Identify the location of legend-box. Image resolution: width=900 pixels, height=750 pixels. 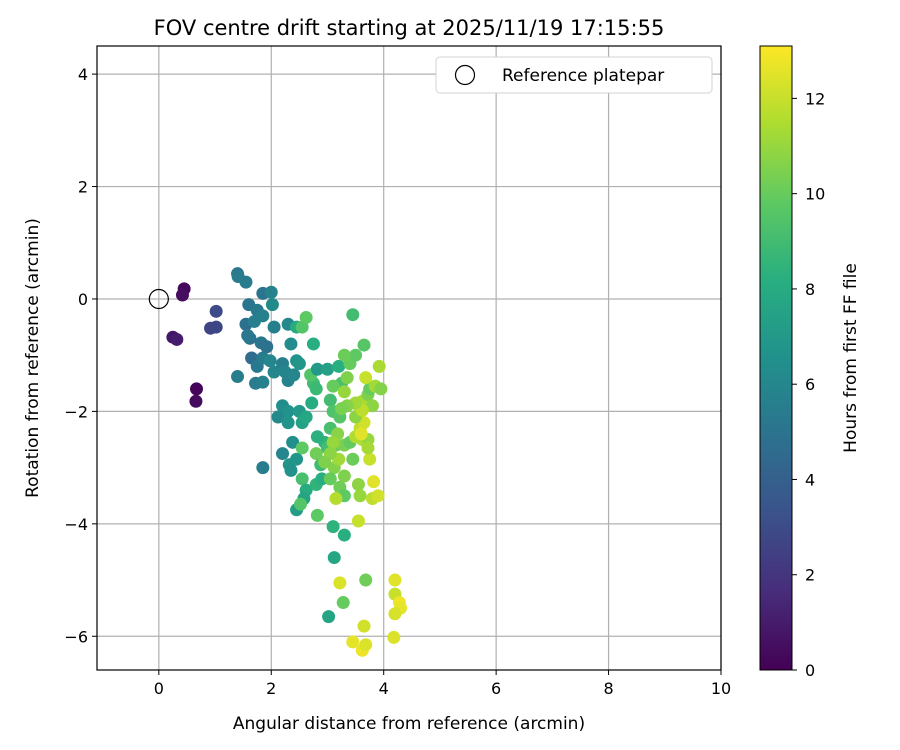
(574, 75).